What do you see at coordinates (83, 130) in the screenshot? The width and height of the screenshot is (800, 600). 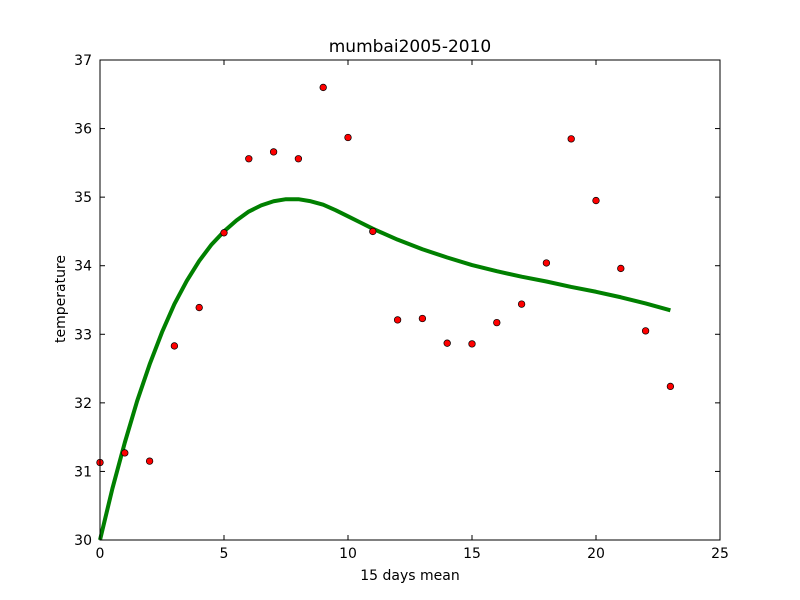 I see `y-tick-label: 36` at bounding box center [83, 130].